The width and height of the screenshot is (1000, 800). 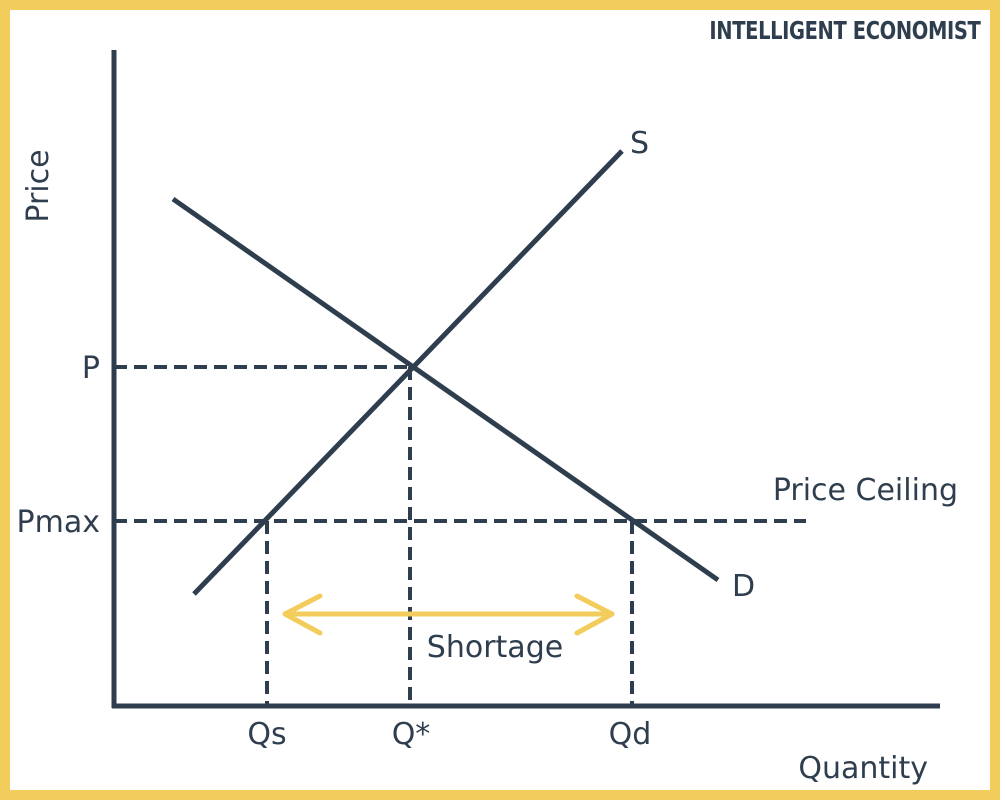 I want to click on shortage-label-backdrop, so click(x=495, y=646).